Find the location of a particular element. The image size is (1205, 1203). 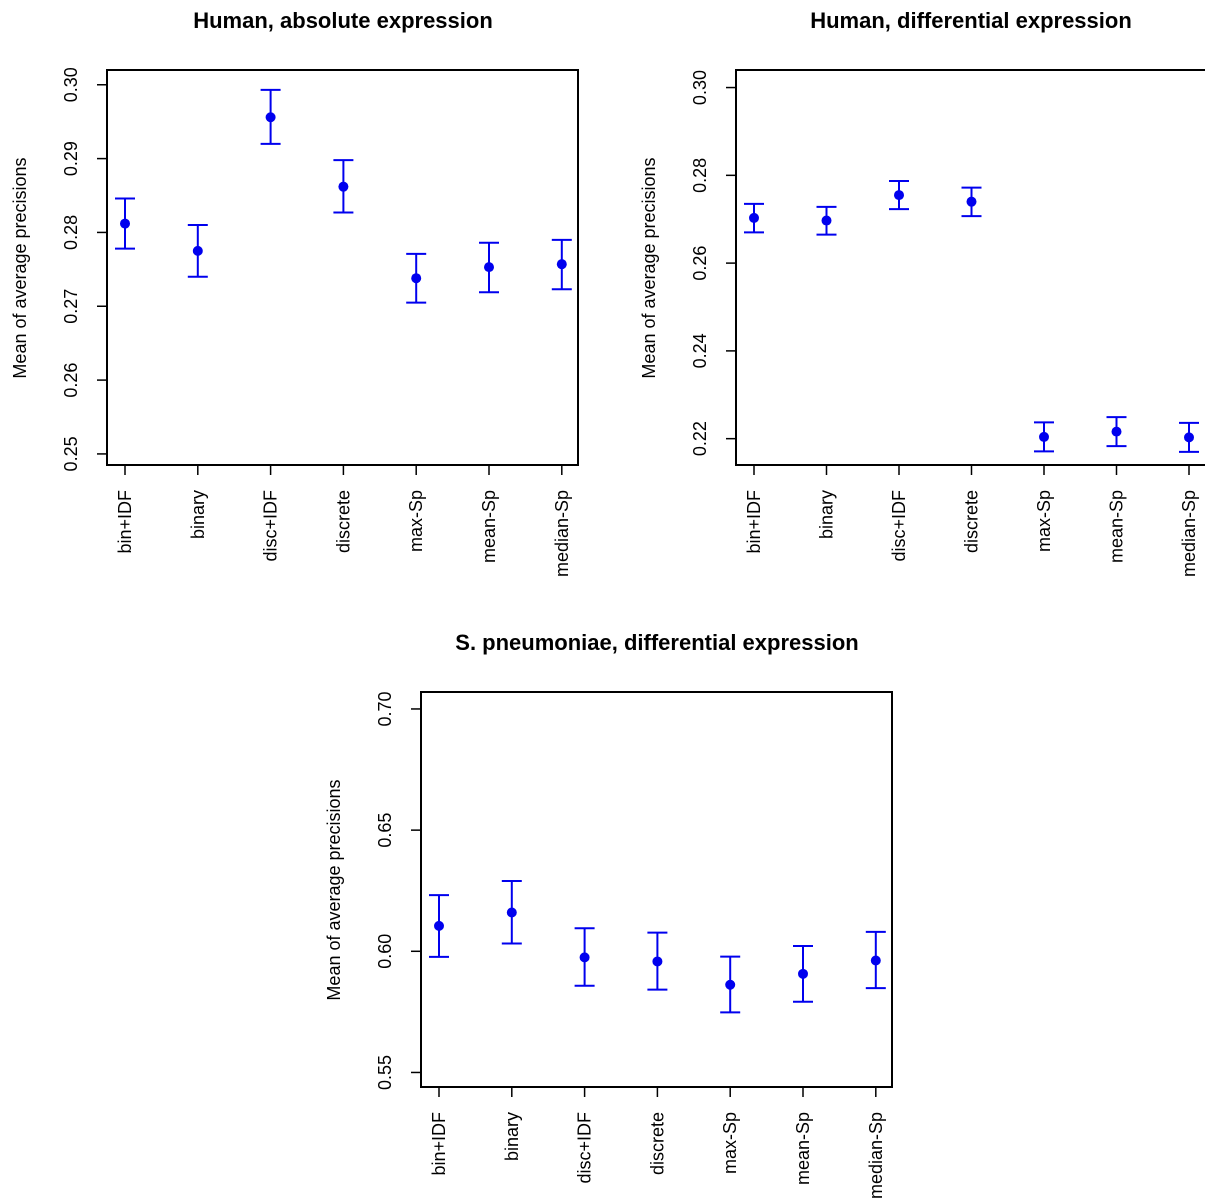

y-tick-label: 0.70 is located at coordinates (385, 708).